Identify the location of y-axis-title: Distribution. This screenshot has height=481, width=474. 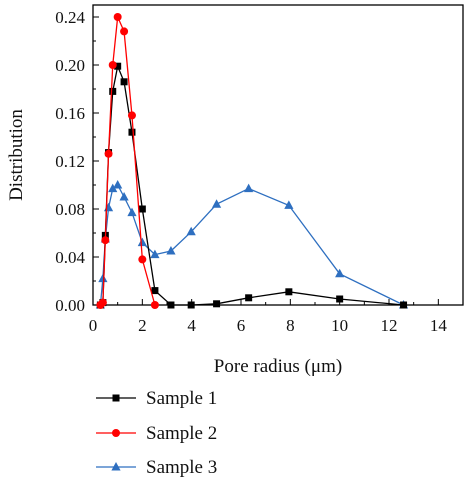
(16, 155).